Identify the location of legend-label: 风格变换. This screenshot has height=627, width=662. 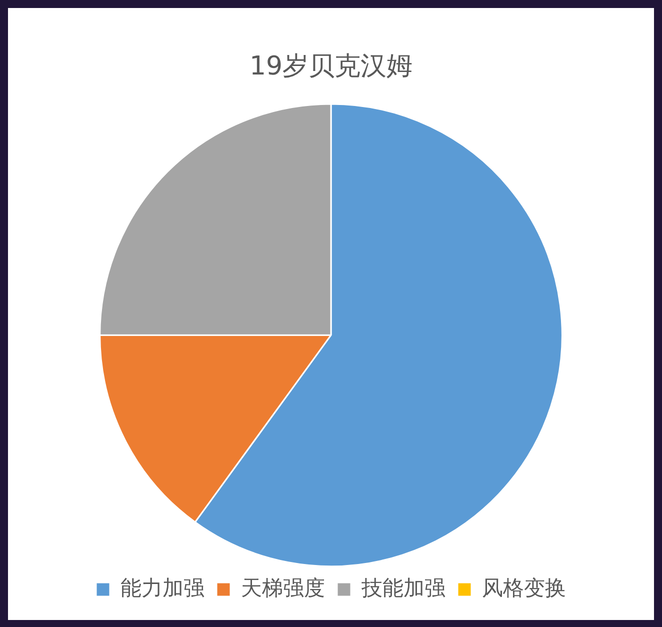
(524, 588).